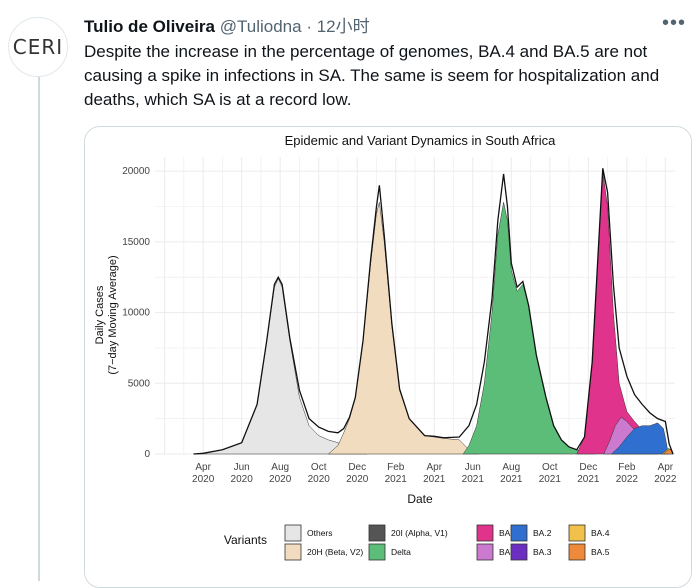 The width and height of the screenshot is (700, 588). What do you see at coordinates (401, 552) in the screenshot?
I see `legend-label-delta: Delta` at bounding box center [401, 552].